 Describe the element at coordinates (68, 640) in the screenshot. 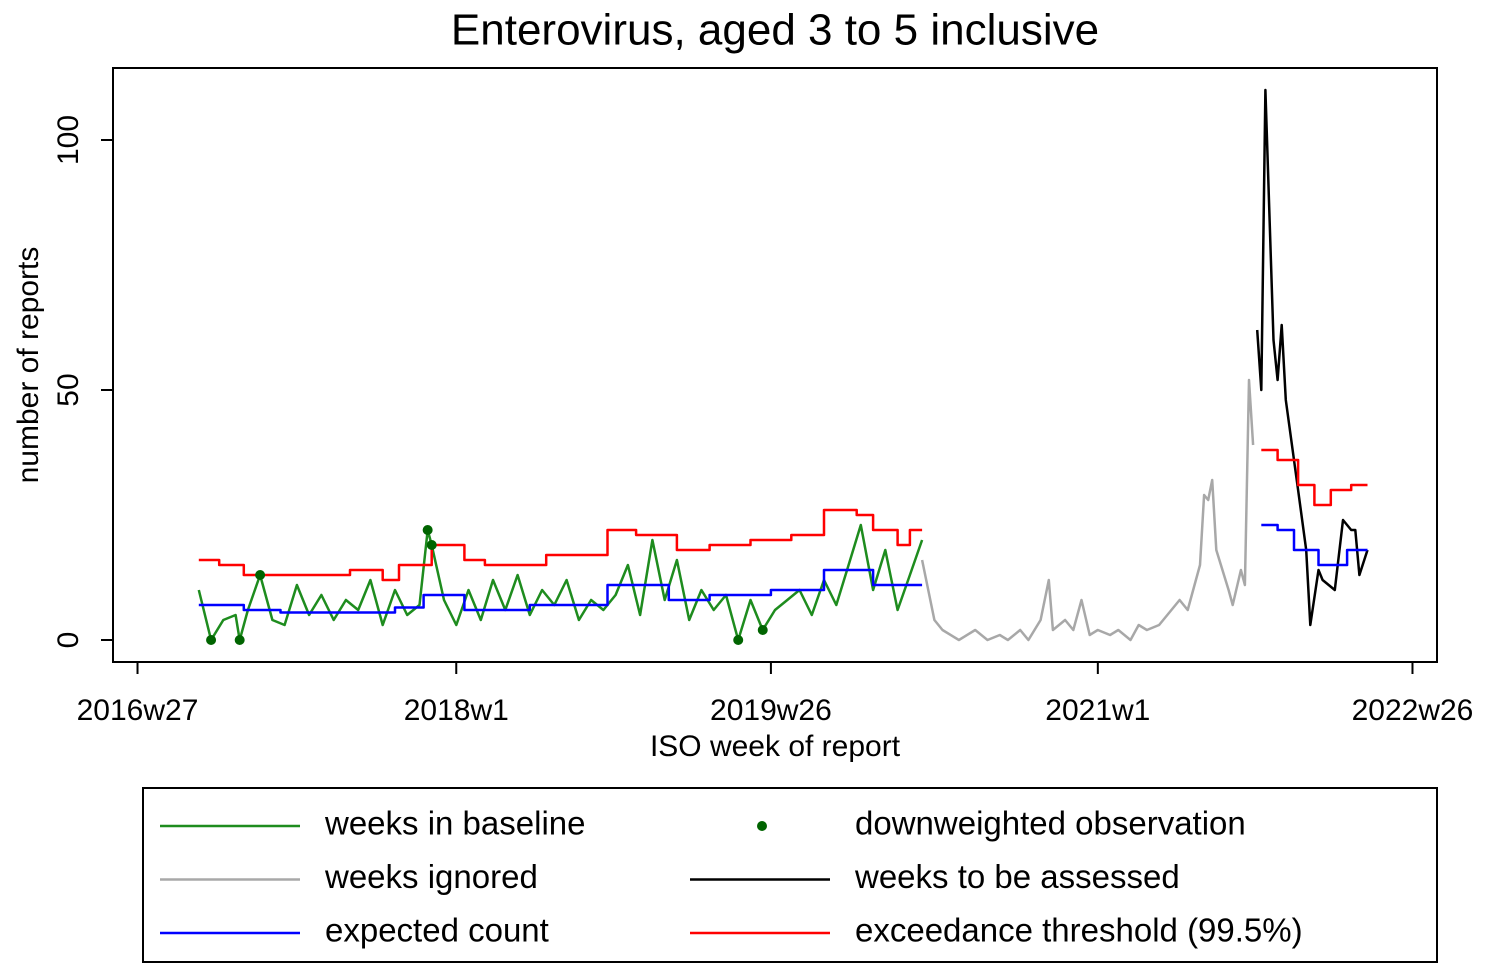

I see `y-tick-label: 0` at that location.